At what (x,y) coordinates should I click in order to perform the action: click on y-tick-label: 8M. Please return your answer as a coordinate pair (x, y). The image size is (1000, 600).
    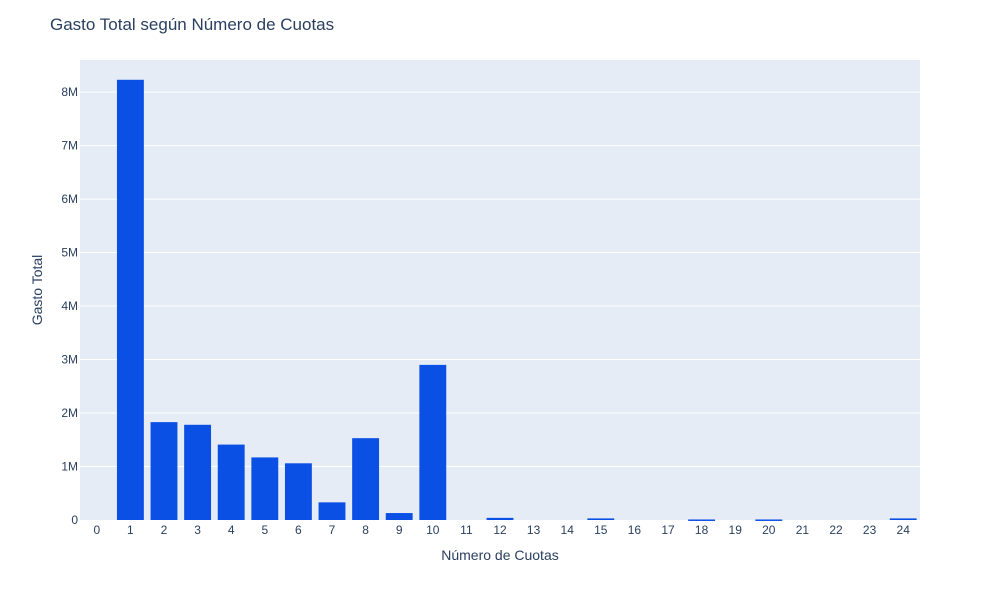
    Looking at the image, I should click on (69, 92).